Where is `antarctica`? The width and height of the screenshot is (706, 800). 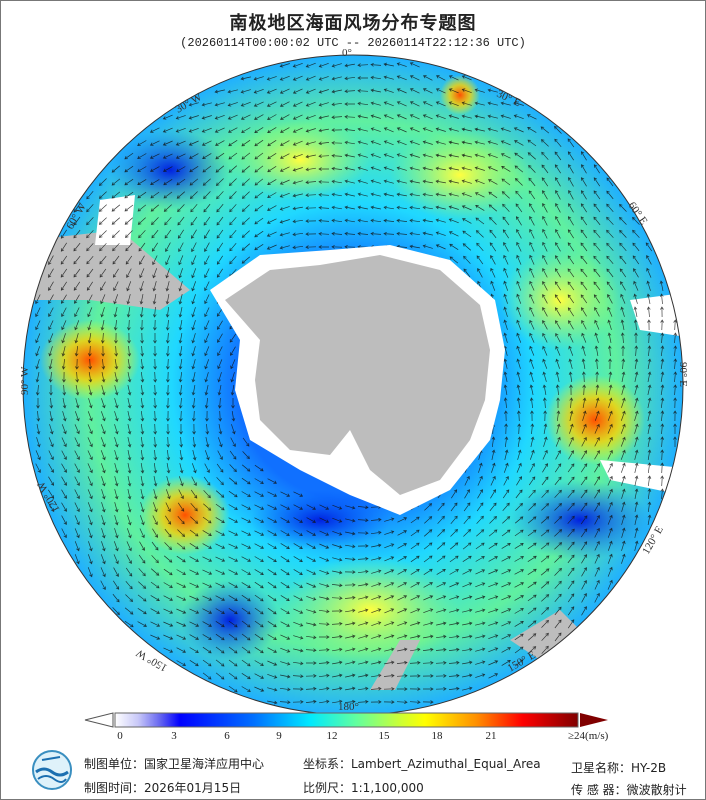
antarctica is located at coordinates (357, 380).